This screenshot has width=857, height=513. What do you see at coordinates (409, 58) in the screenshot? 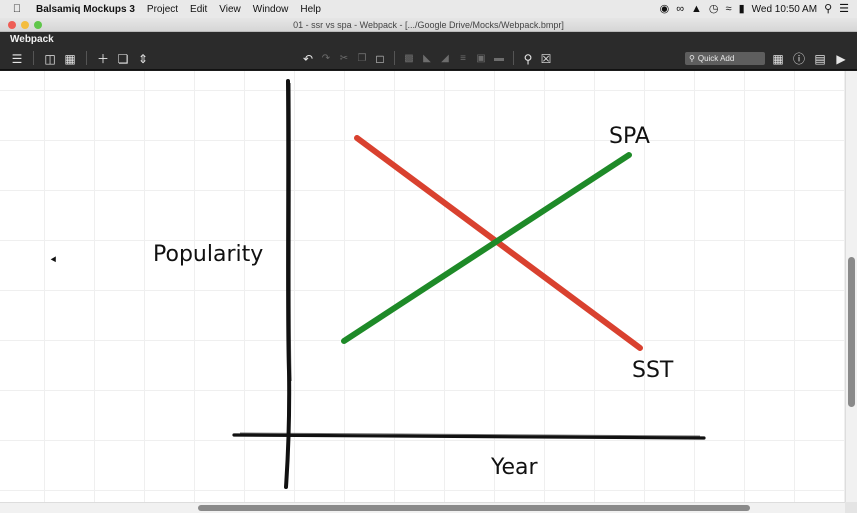
I see `group-icon: ▩` at bounding box center [409, 58].